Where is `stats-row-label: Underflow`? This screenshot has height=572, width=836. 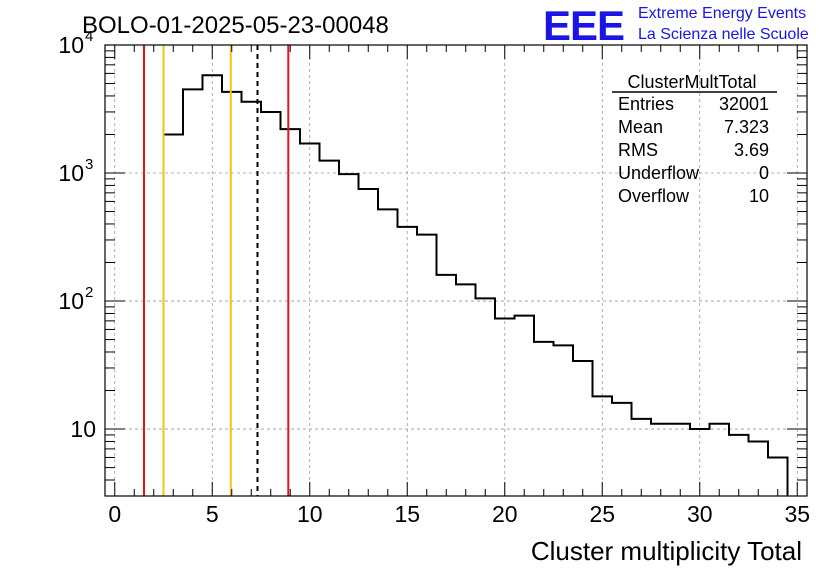
stats-row-label: Underflow is located at coordinates (659, 173).